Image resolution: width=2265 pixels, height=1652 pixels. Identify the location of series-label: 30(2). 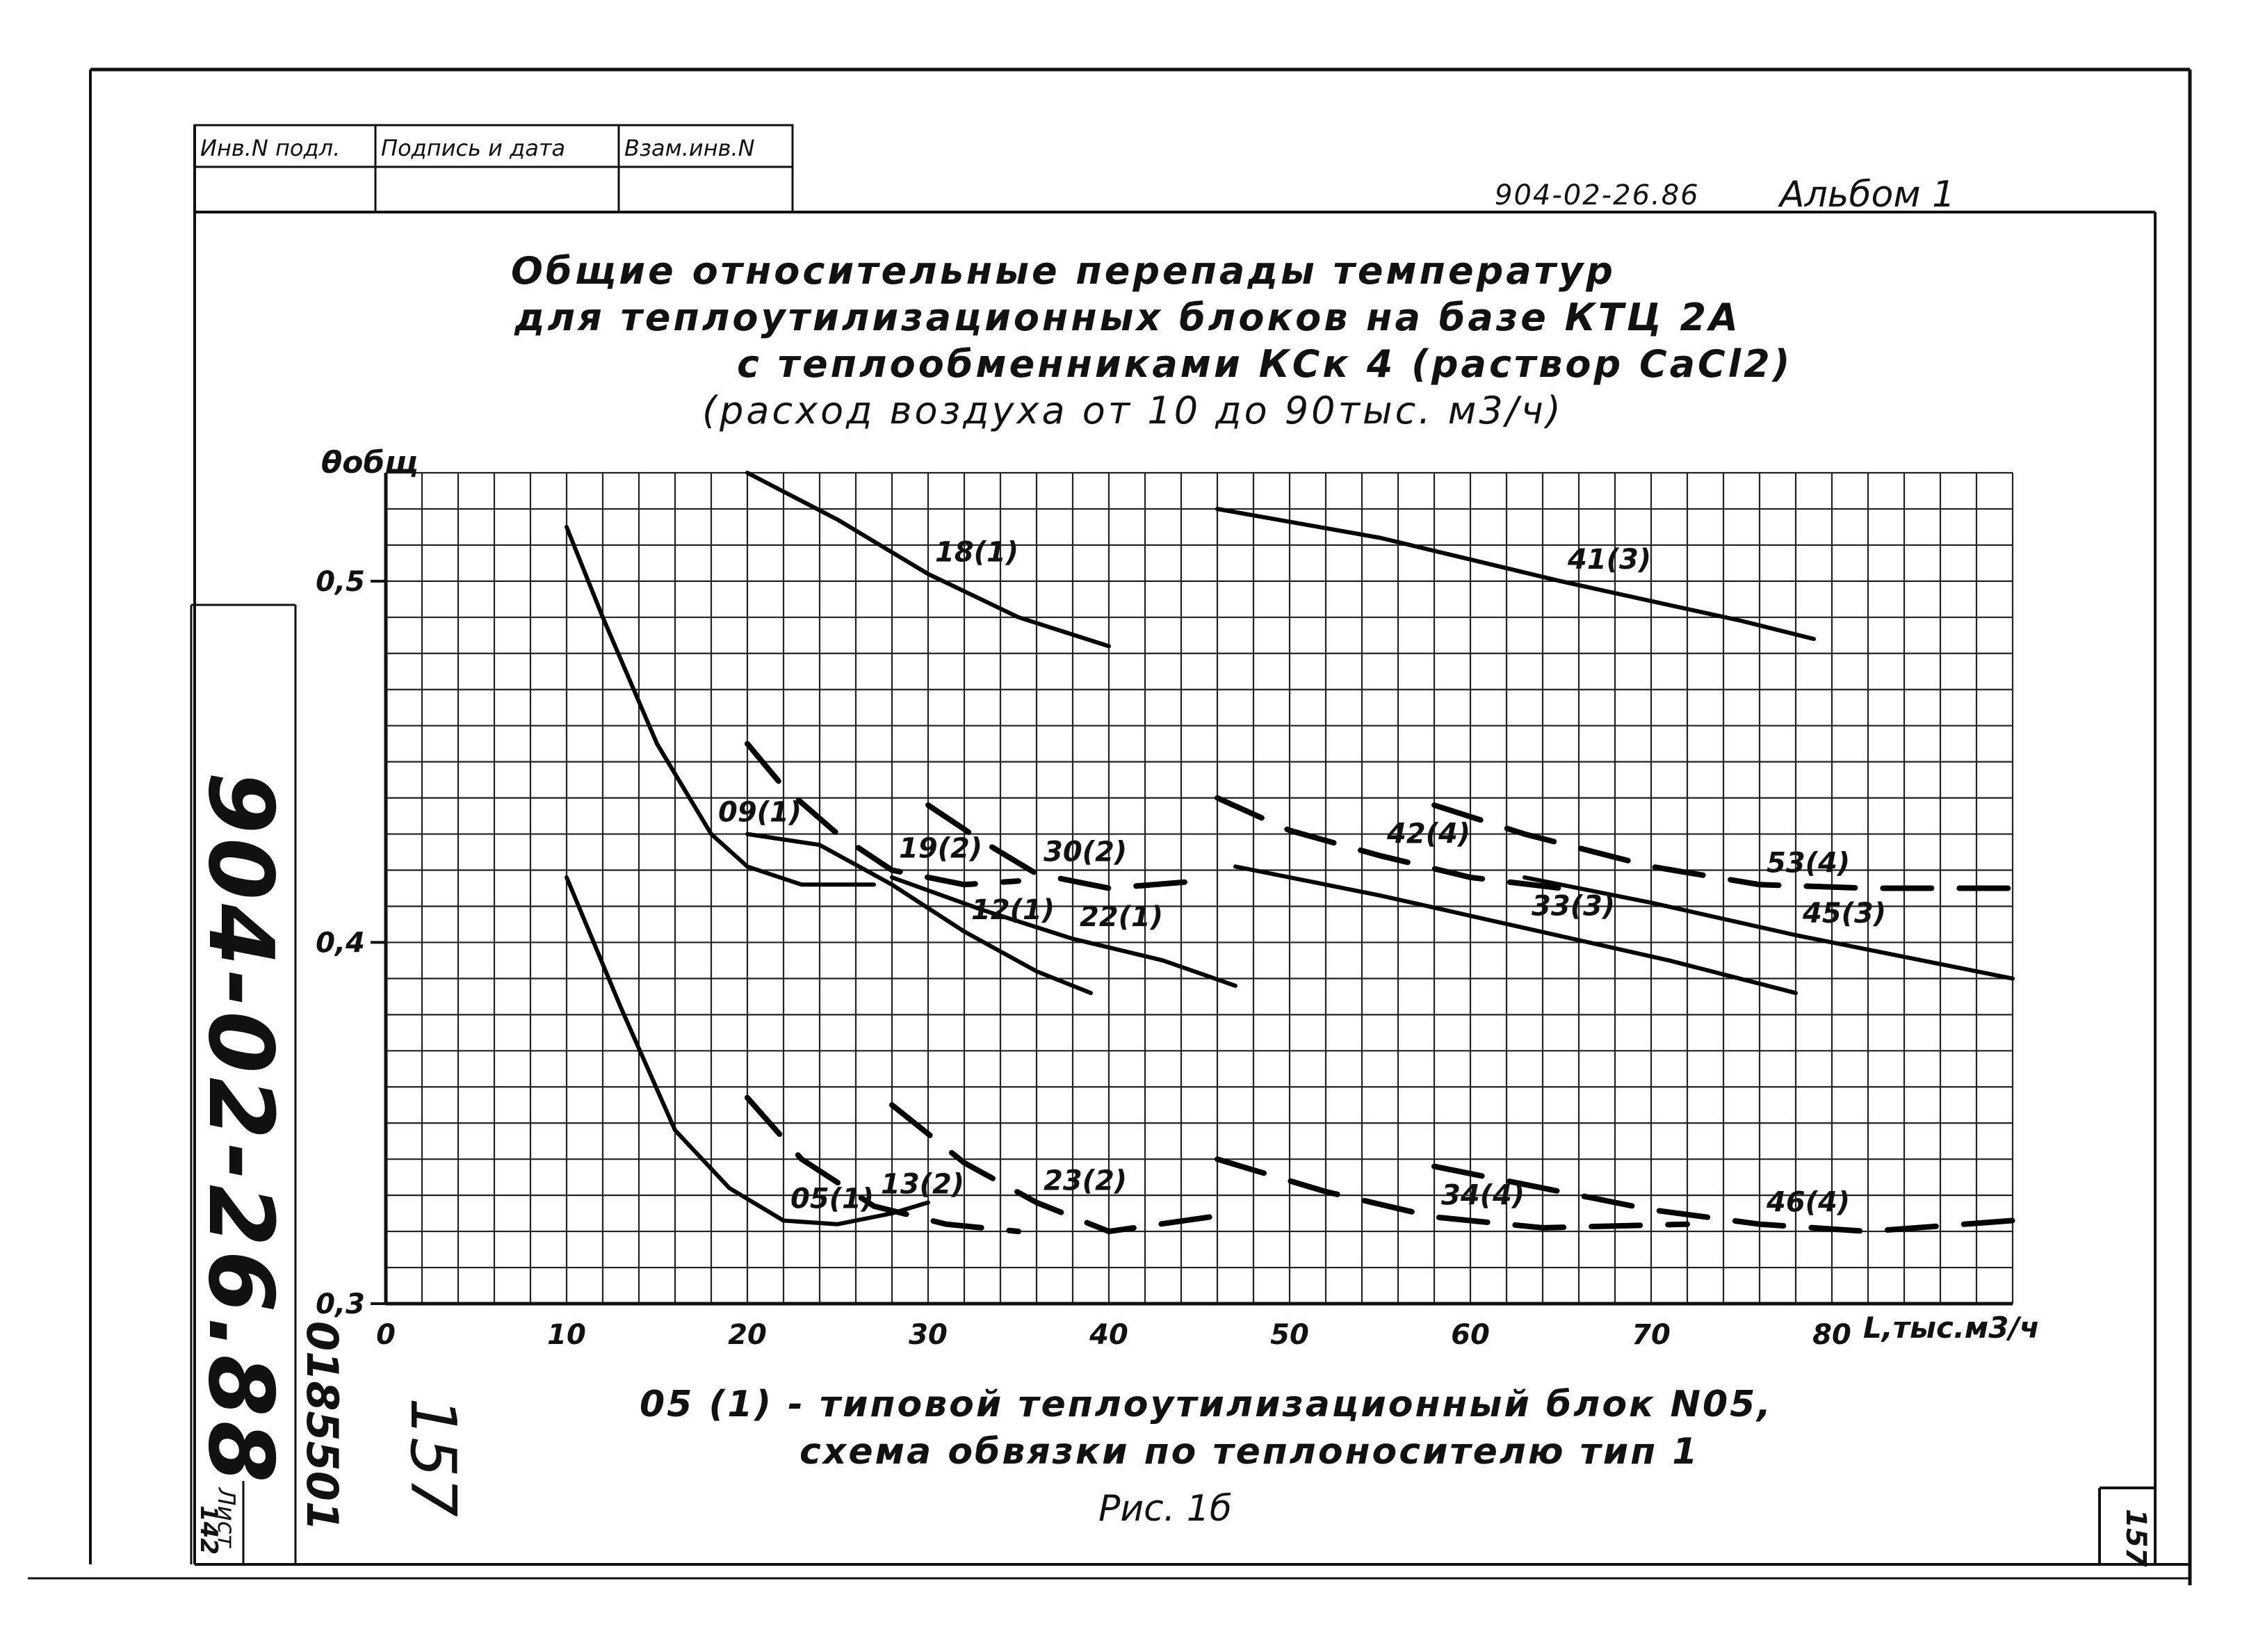
(1085, 852).